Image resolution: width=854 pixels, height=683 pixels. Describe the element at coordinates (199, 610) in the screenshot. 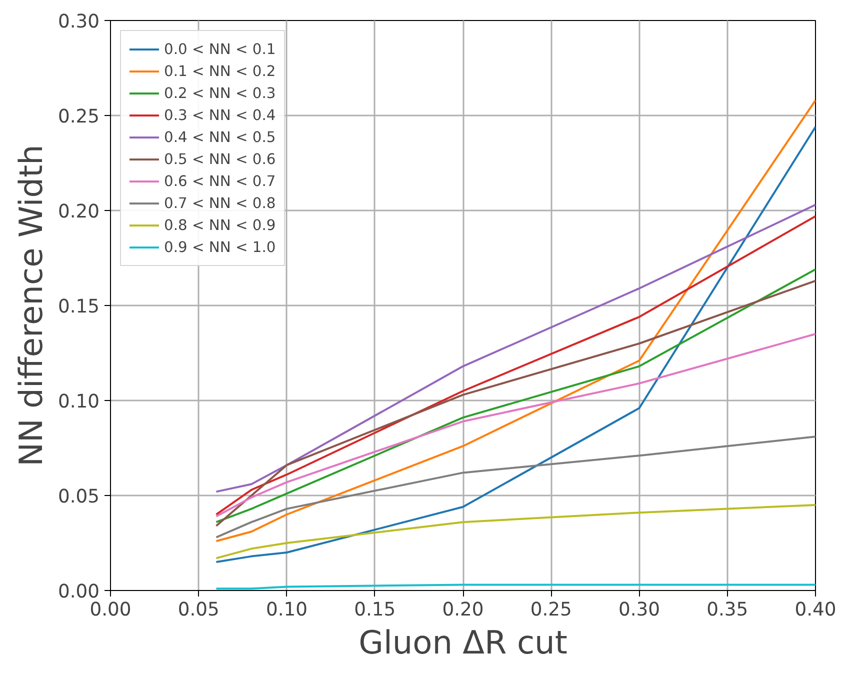

I see `x-tick-label: 0.05` at that location.